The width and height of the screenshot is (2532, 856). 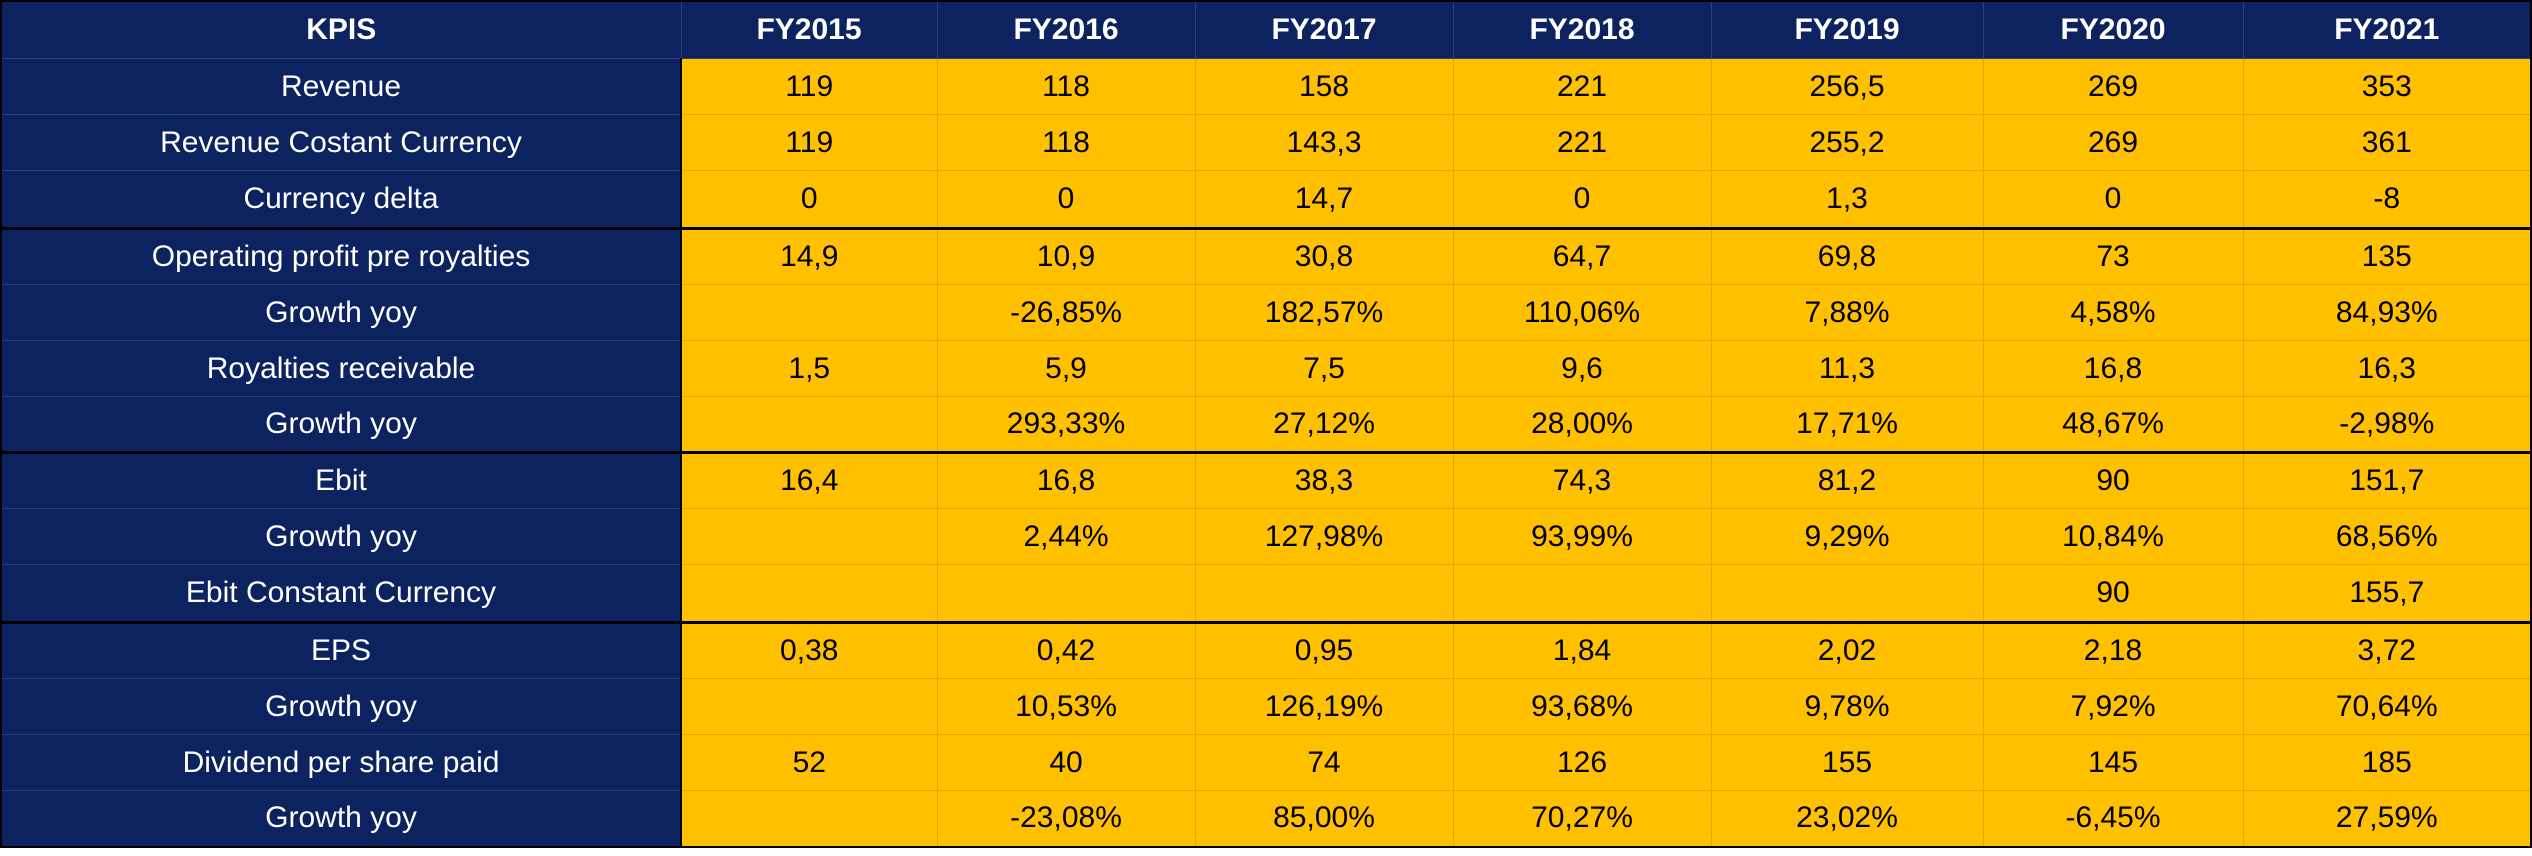 I want to click on header-fy2018: FY2018, so click(x=1582, y=30).